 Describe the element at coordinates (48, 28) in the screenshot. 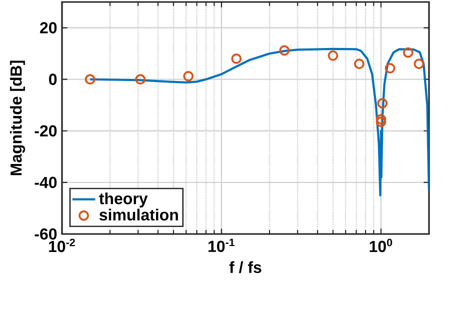

I see `y-tick-label: 20` at that location.